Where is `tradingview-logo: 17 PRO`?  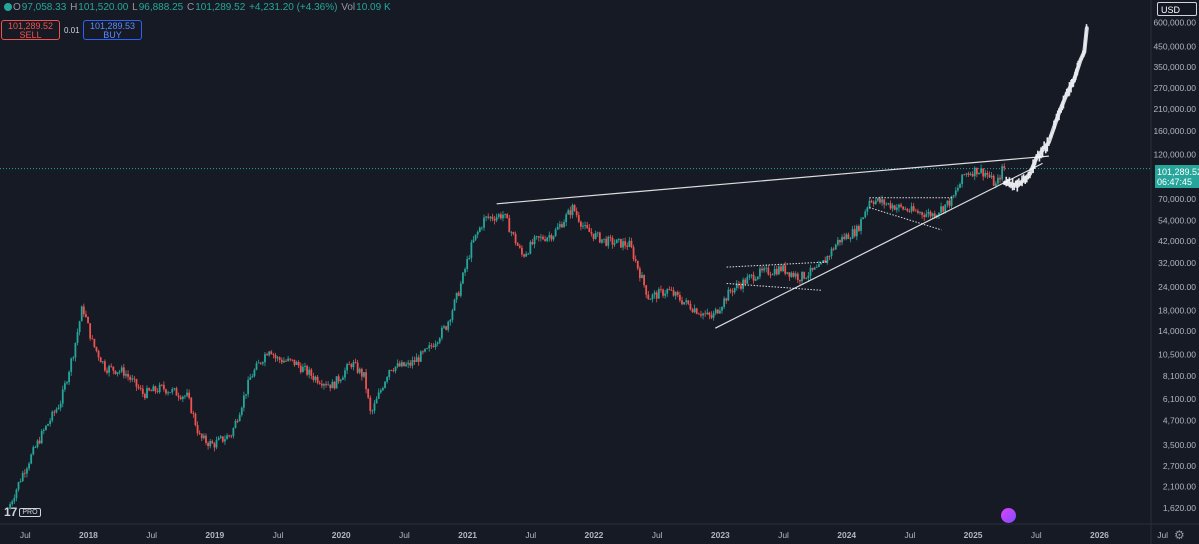
tradingview-logo: 17 PRO is located at coordinates (22, 512).